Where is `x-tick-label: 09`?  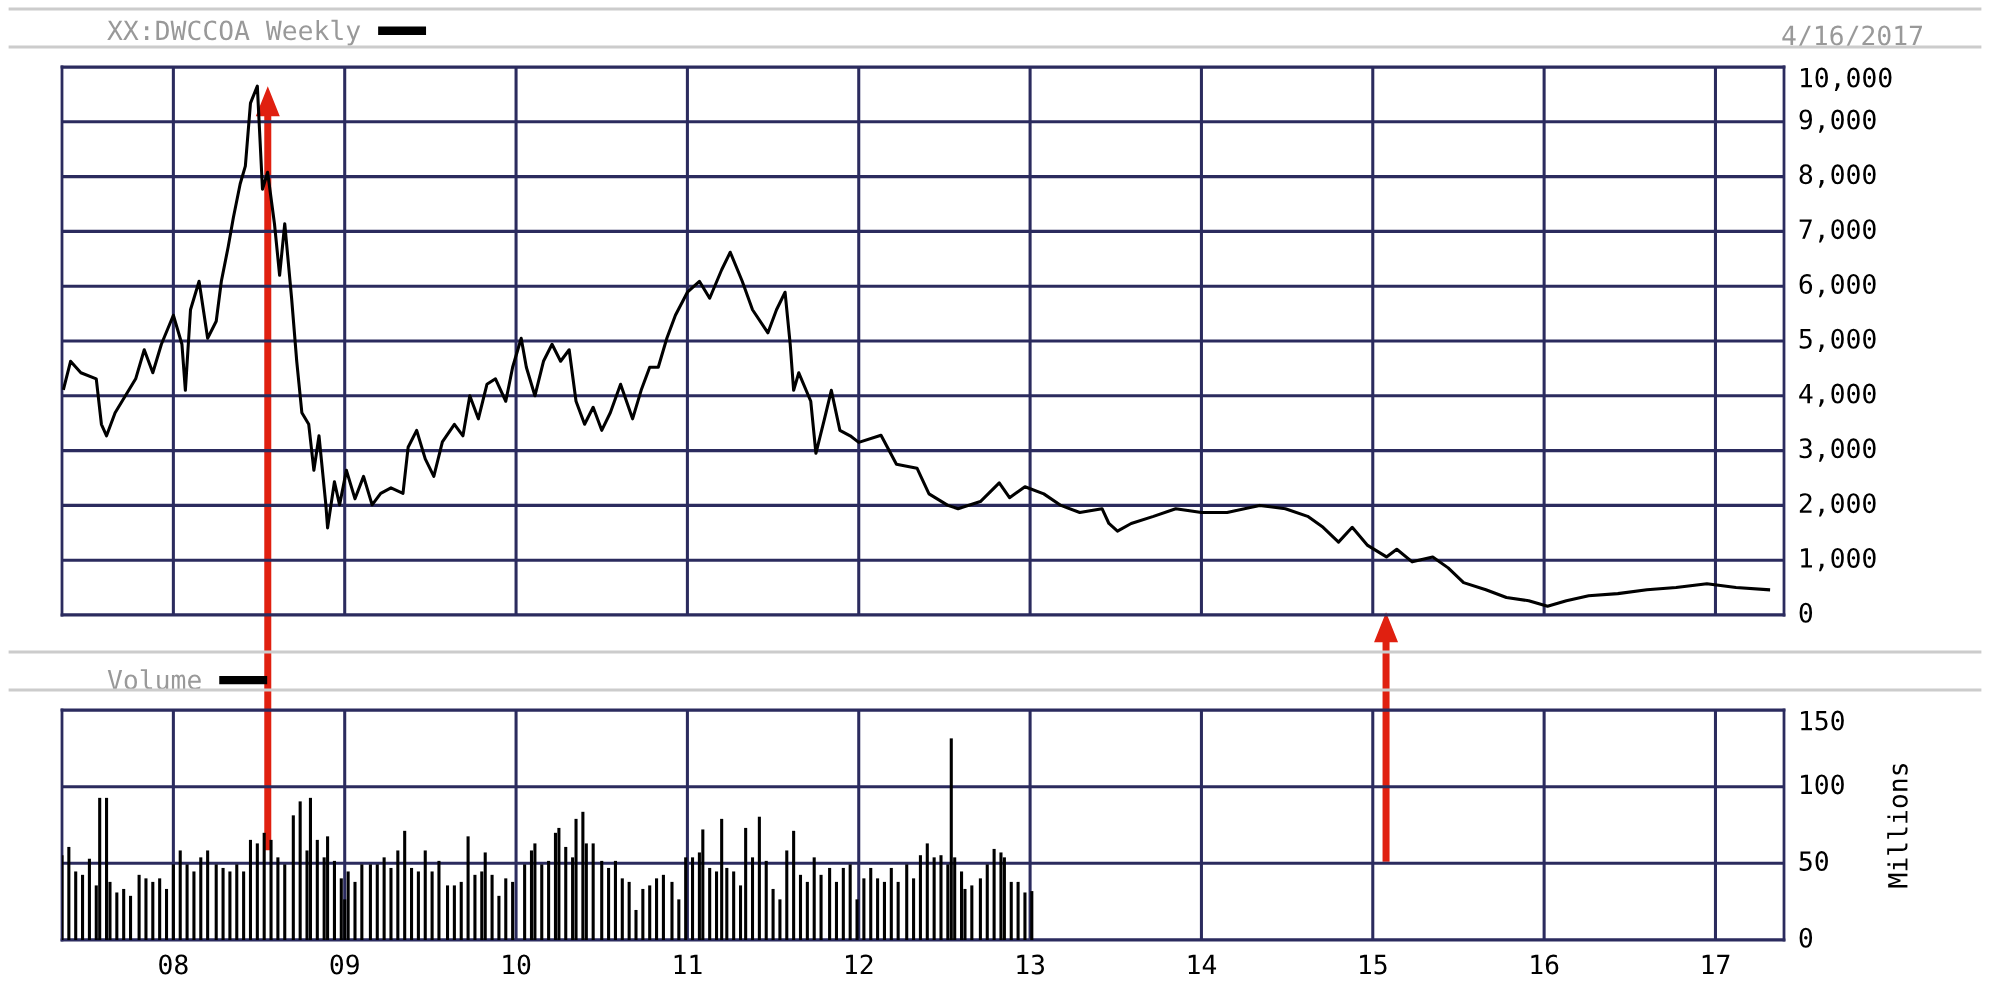
x-tick-label: 09 is located at coordinates (344, 964).